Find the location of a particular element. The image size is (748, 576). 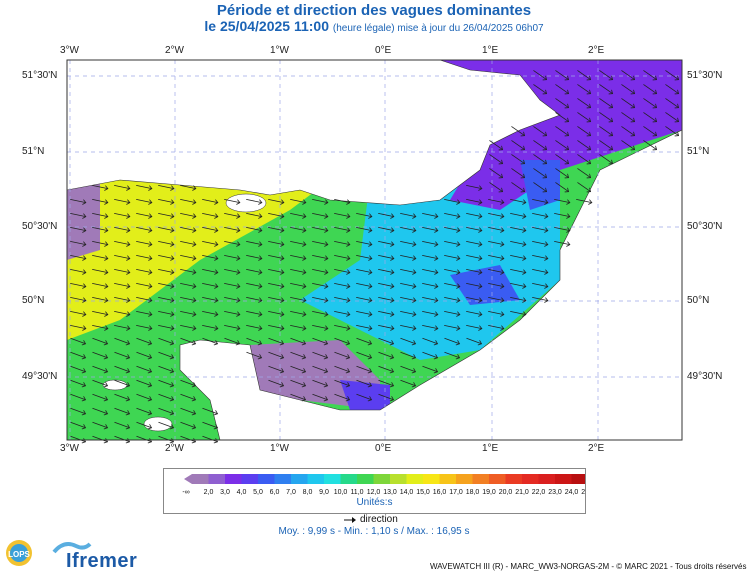

direction-arrow-icon is located at coordinates (350, 520).